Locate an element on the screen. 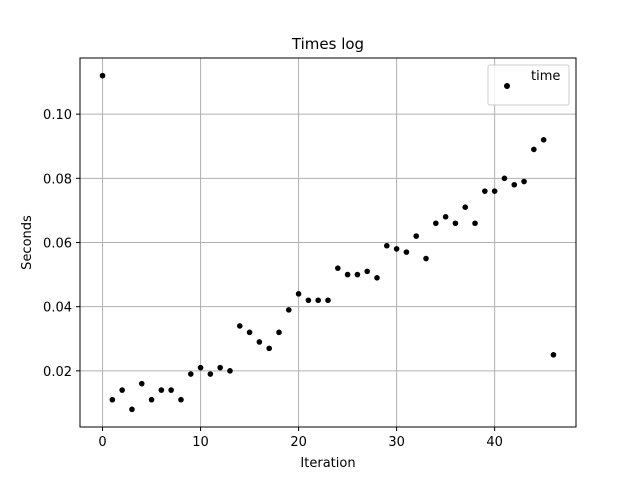 This screenshot has height=480, width=640. legend: time is located at coordinates (528, 85).